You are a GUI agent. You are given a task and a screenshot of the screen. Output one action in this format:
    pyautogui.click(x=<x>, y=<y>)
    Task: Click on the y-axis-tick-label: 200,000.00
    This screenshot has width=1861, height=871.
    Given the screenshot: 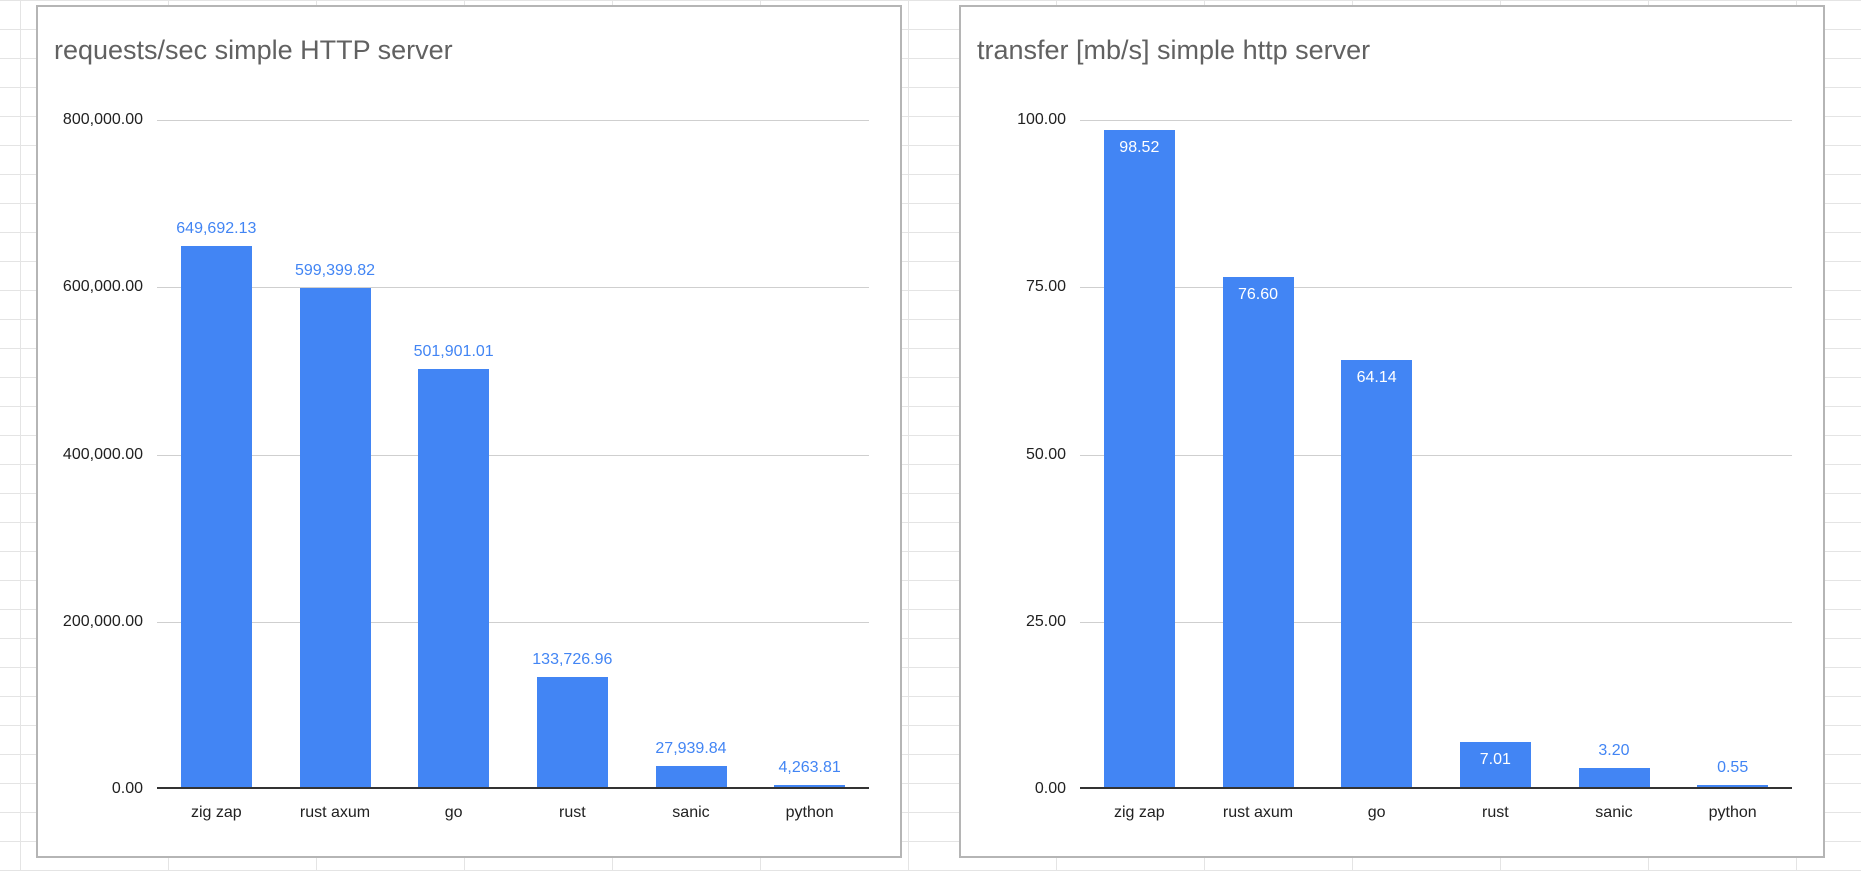 What is the action you would take?
    pyautogui.click(x=102, y=621)
    